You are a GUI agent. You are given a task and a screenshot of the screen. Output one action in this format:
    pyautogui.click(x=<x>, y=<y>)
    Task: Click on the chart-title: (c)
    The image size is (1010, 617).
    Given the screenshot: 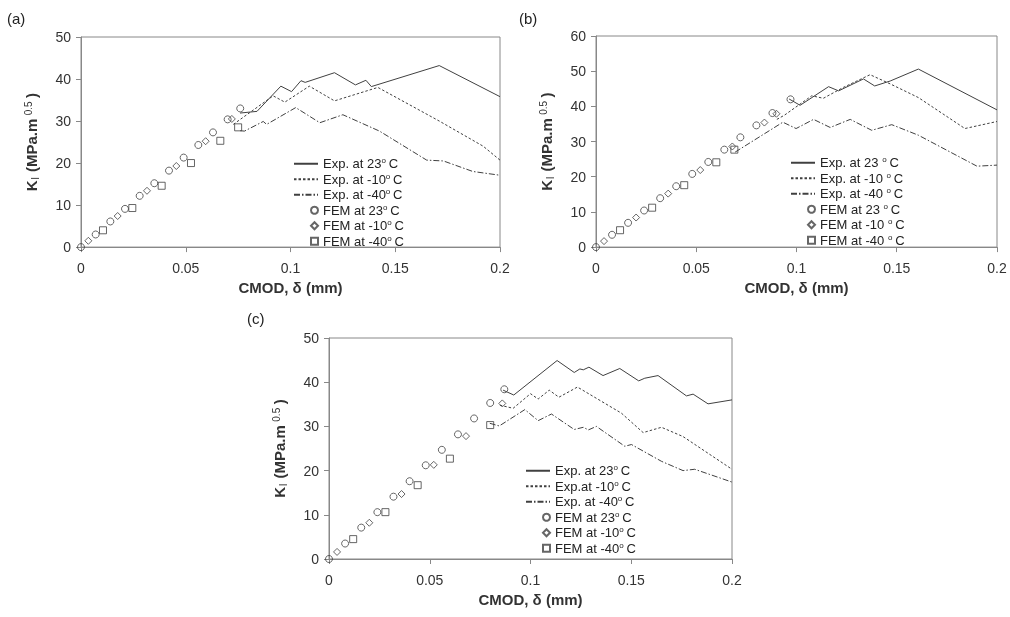 What is the action you would take?
    pyautogui.click(x=256, y=318)
    